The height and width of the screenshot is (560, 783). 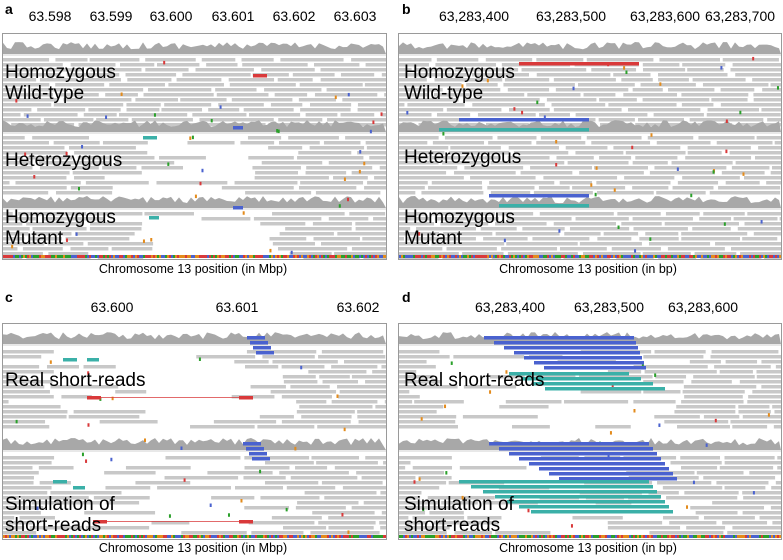 I want to click on genotype-label: Homozygous Mutant, so click(x=60, y=228).